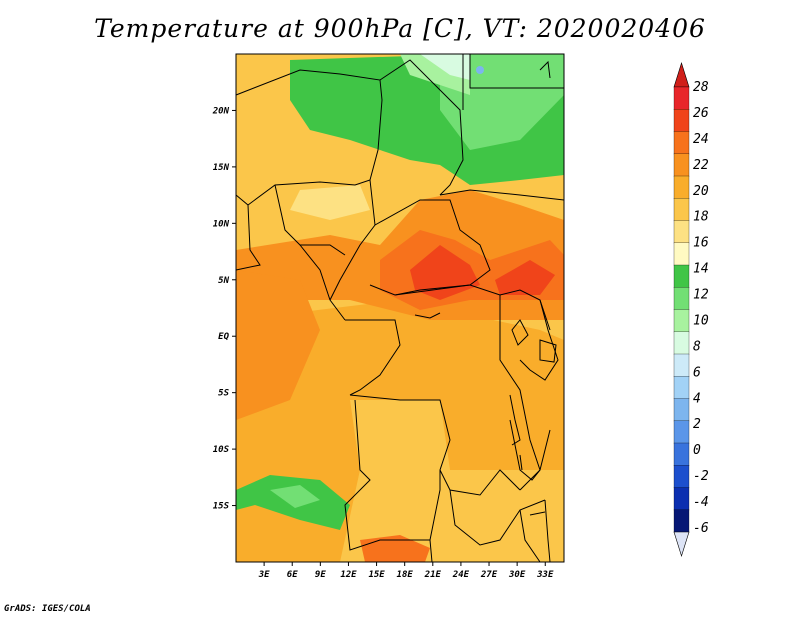 This screenshot has height=618, width=800. I want to click on latitude-axis: 20N 15N 10N 5N EQ 5S 10S 15S, so click(224, 309).